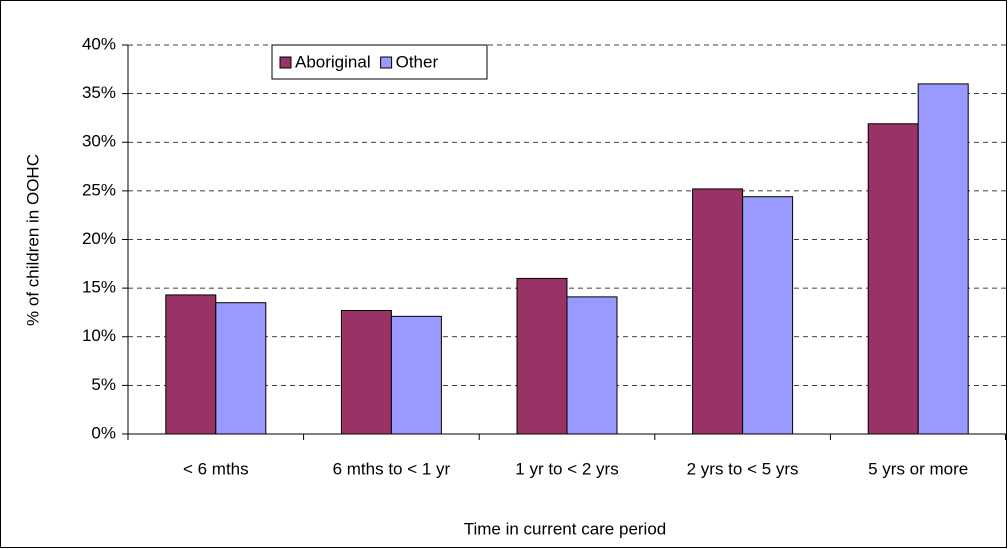  What do you see at coordinates (392, 468) in the screenshot?
I see `x-tick-label: 6 mths to < 1 yr` at bounding box center [392, 468].